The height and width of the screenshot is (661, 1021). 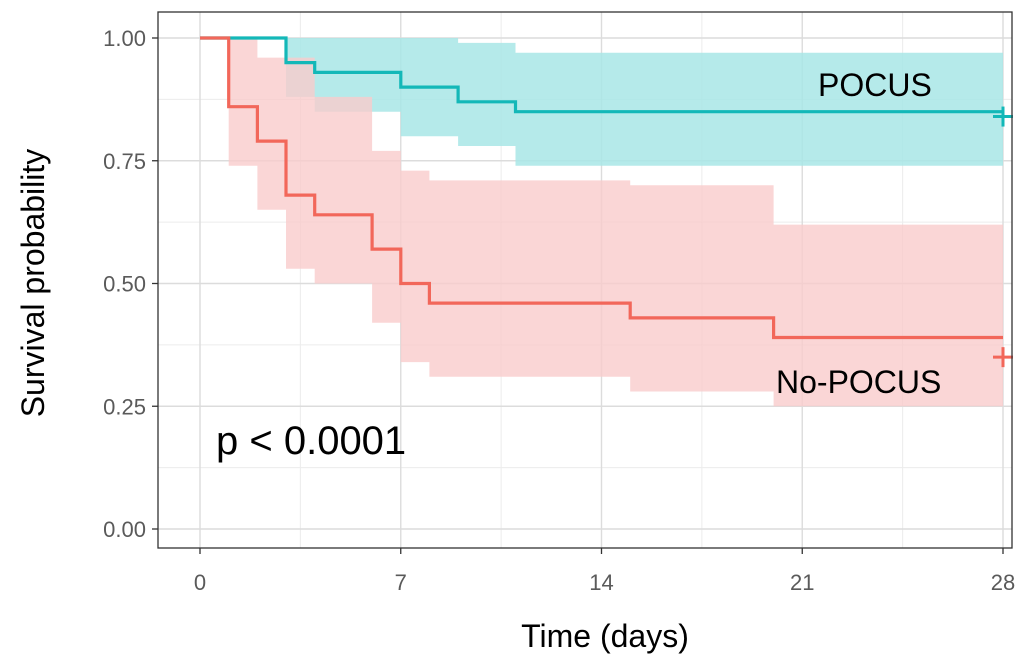 I want to click on y-tick-label: 0.25, so click(x=124, y=406).